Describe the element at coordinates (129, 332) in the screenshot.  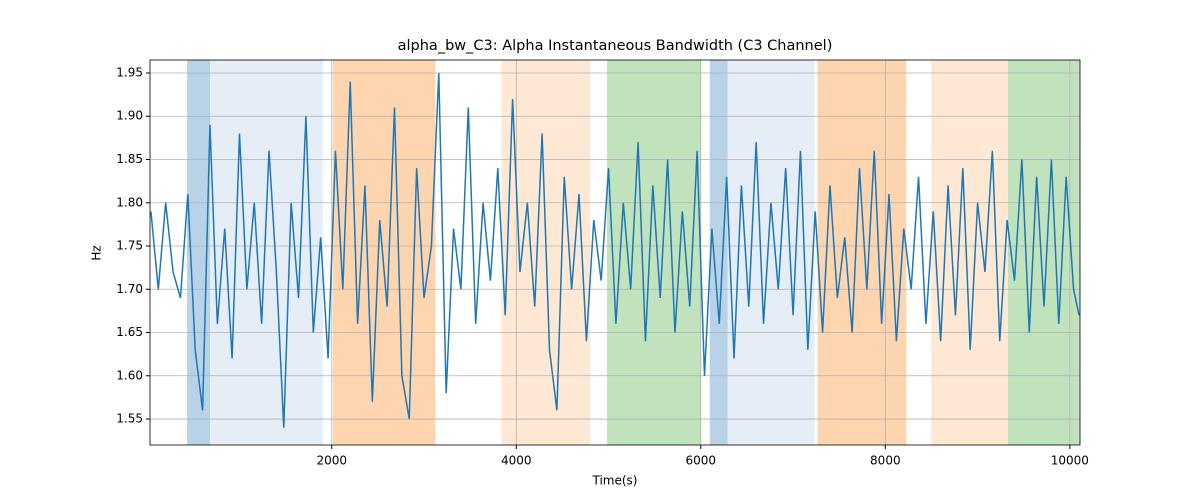
I see `y-tick-label: 1.65` at that location.